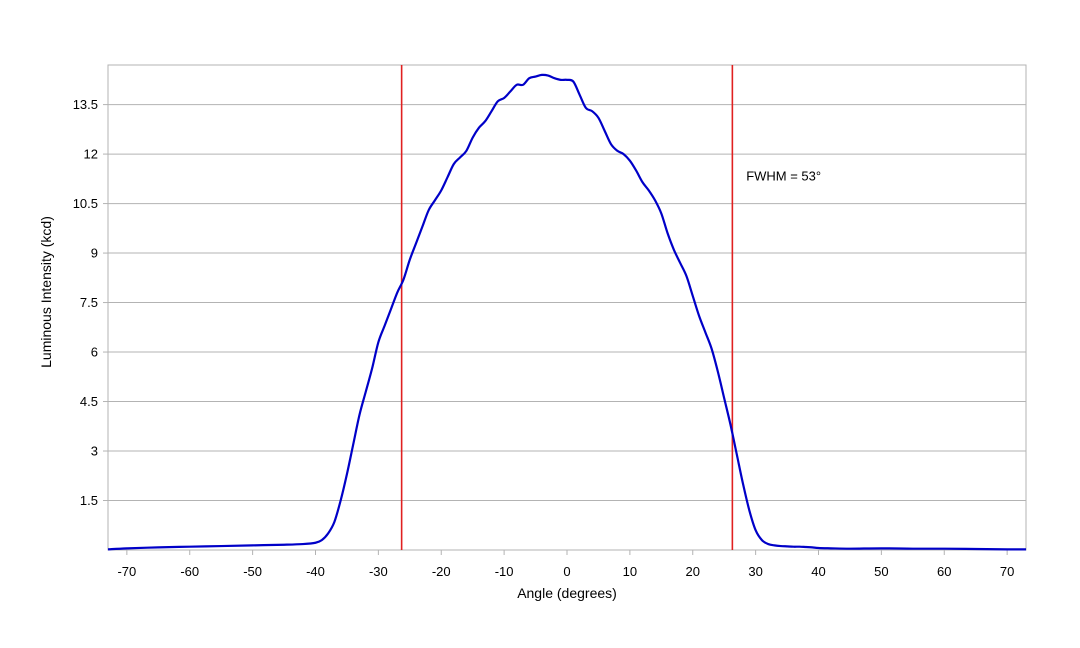 The image size is (1080, 648). What do you see at coordinates (89, 401) in the screenshot?
I see `y-tick-label: 4.5` at bounding box center [89, 401].